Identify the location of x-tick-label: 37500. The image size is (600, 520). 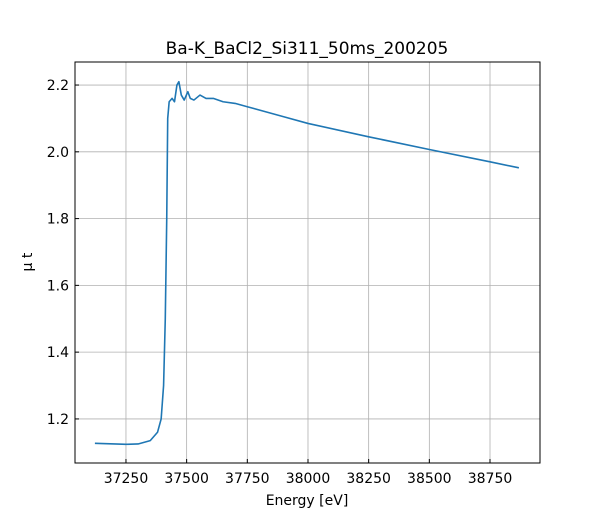
(186, 479).